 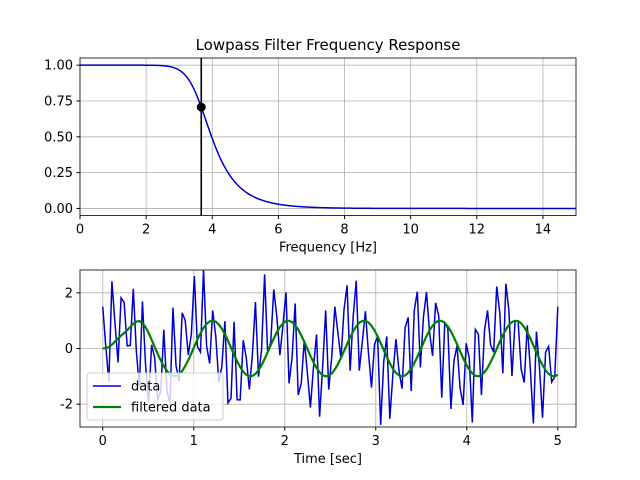 What do you see at coordinates (543, 230) in the screenshot?
I see `x-tick-label: 14` at bounding box center [543, 230].